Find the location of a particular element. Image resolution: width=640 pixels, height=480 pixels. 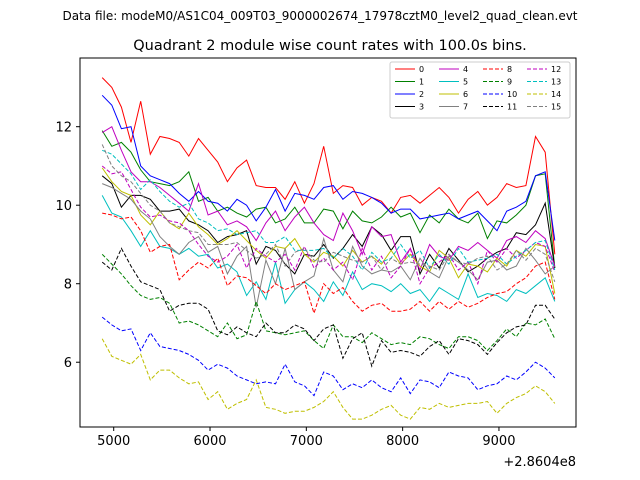

legend-label-0: 0 is located at coordinates (421, 69).